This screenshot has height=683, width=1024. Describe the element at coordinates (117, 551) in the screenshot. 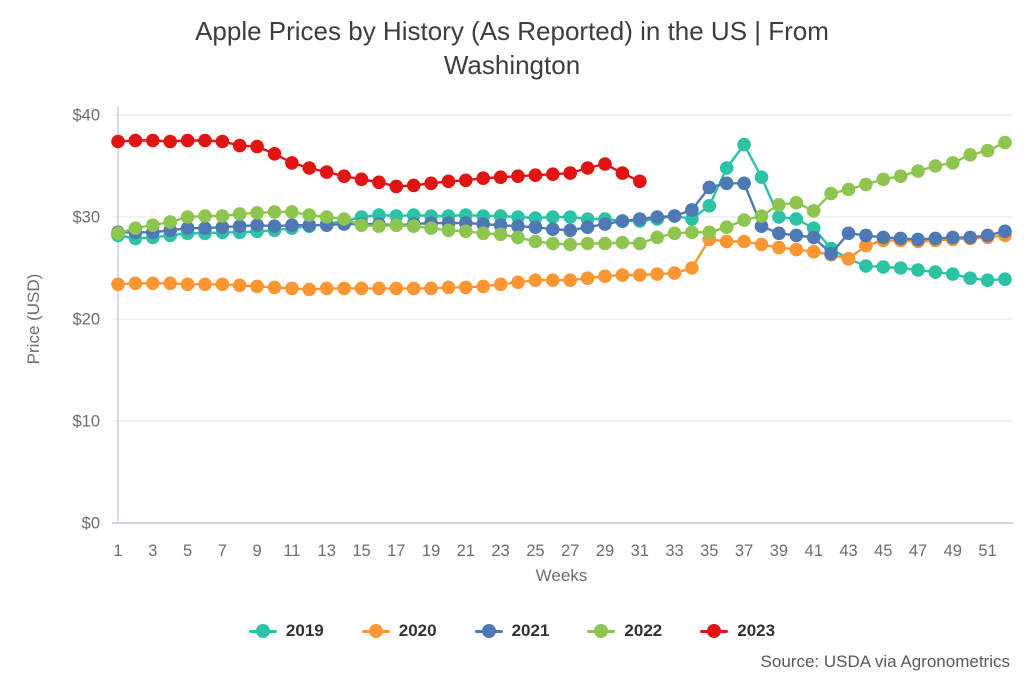

I see `x-tick-label: 1` at that location.